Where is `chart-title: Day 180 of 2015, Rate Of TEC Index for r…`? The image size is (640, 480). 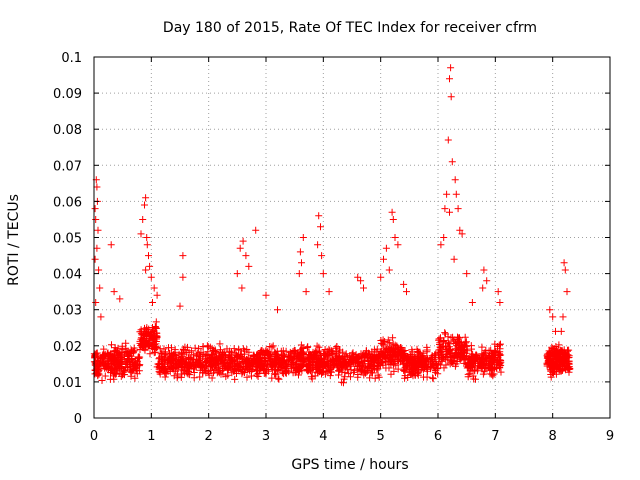
chart-title: Day 180 of 2015, Rate Of TEC Index for r… is located at coordinates (350, 28).